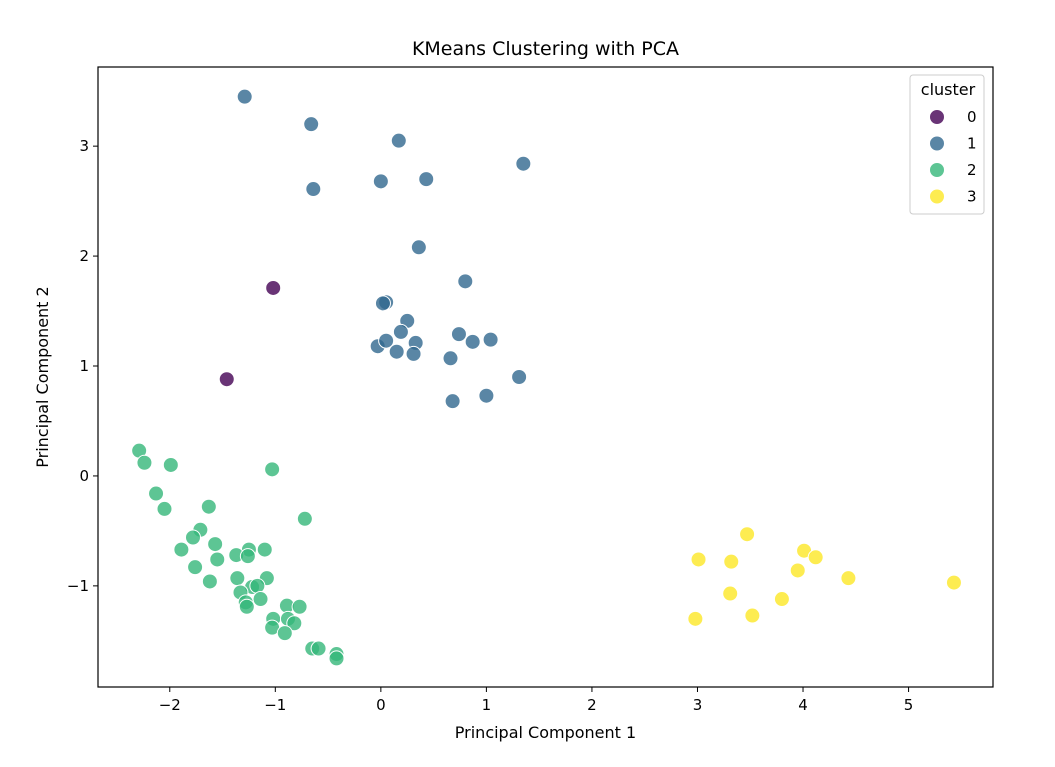 The width and height of the screenshot is (1055, 767). Describe the element at coordinates (84, 256) in the screenshot. I see `y-tick-label: 2` at that location.